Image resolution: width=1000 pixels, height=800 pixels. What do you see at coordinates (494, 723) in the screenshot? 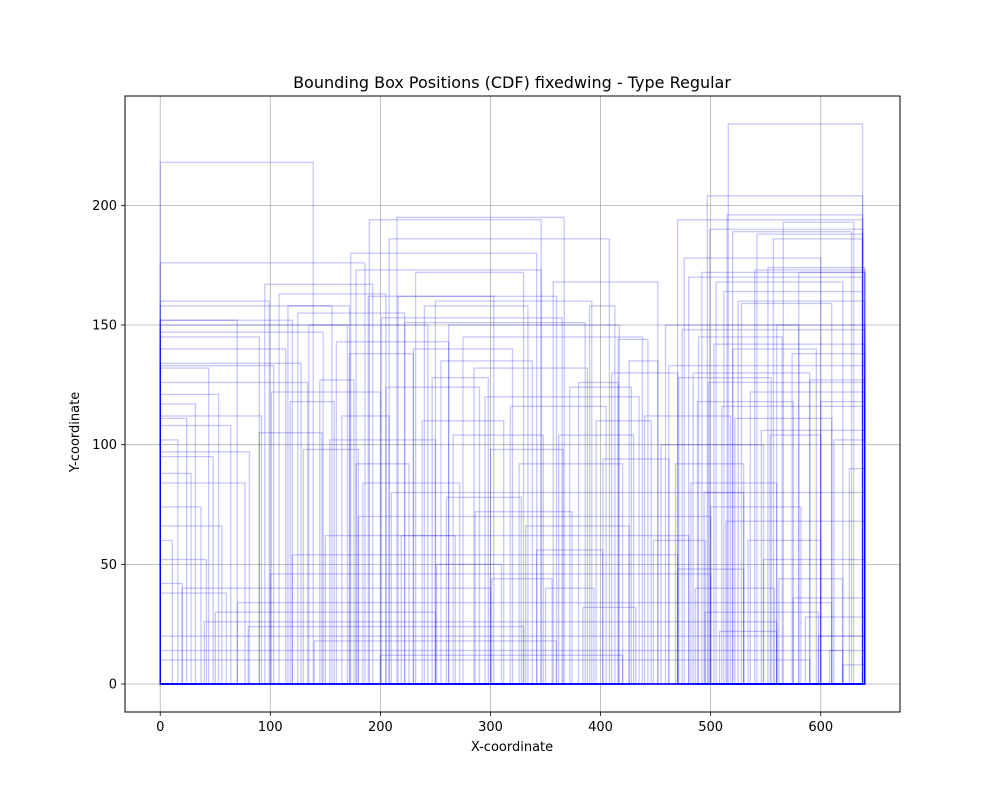
I see `x-axis-ticks: 0 100 200 300 400 500 600` at bounding box center [494, 723].